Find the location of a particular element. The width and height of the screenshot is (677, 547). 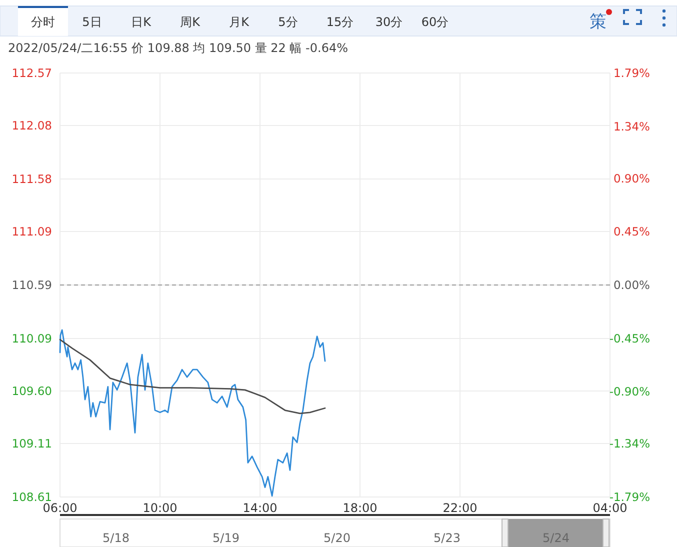

text: 策 is located at coordinates (598, 22).